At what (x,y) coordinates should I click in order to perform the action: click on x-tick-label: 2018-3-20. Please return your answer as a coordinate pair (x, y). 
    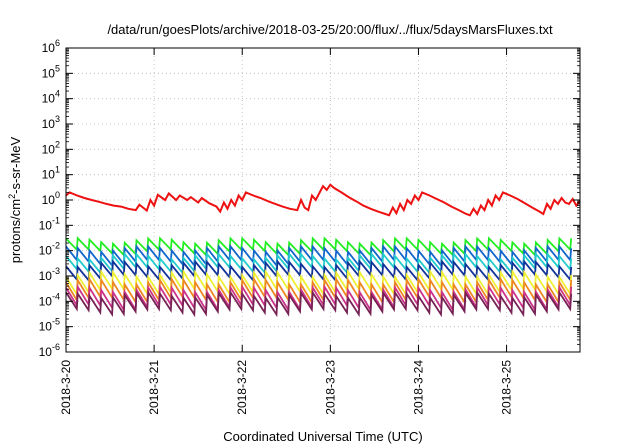
    Looking at the image, I should click on (66, 387).